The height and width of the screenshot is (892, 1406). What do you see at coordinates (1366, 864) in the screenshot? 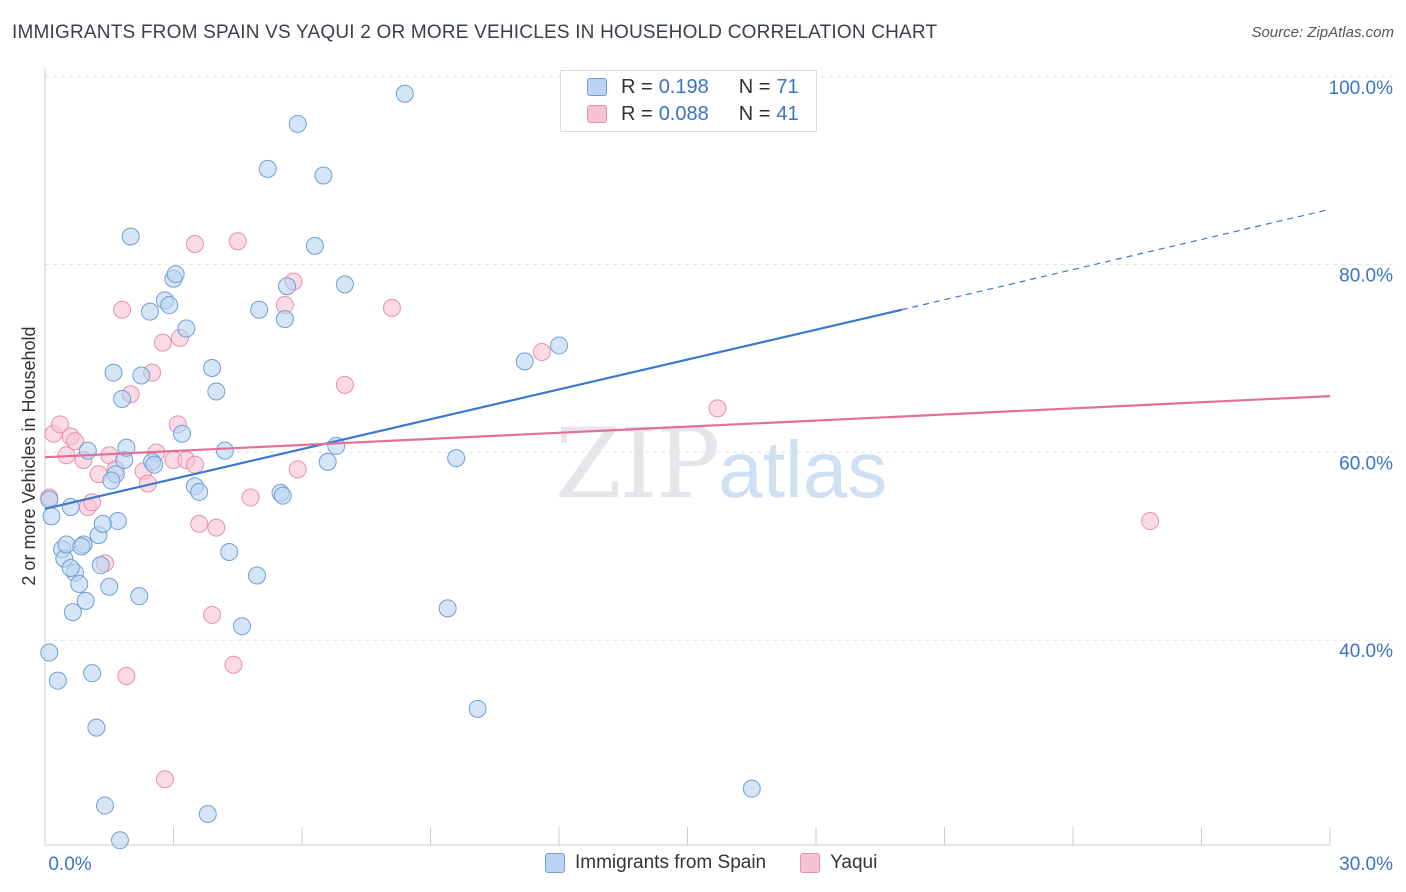
I see `x-tick-label: 30.0%` at bounding box center [1366, 864].